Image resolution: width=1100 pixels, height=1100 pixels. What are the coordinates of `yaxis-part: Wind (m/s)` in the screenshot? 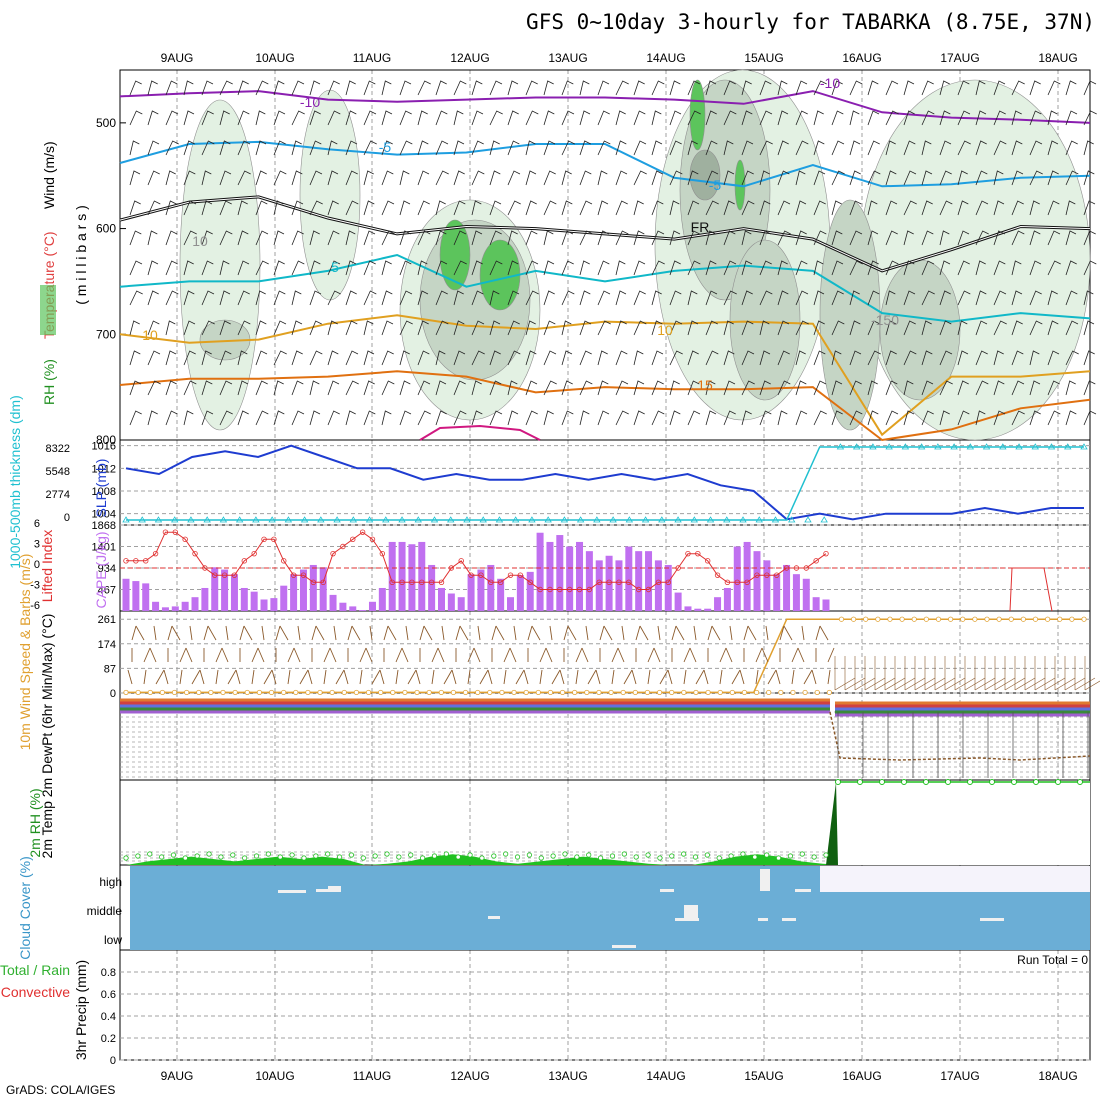 It's located at (49, 175).